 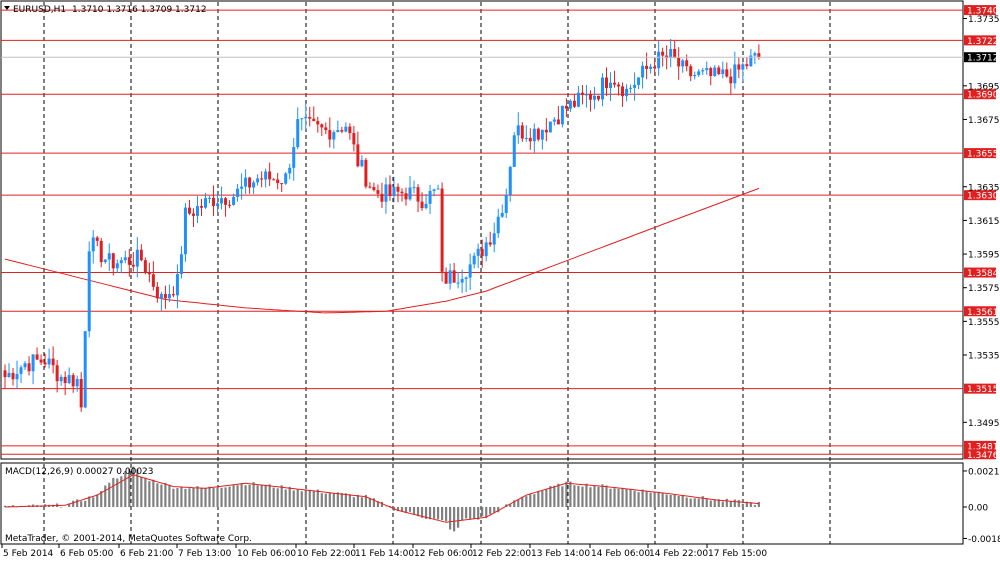 I want to click on price-tick-label: 1.3675, so click(x=984, y=121).